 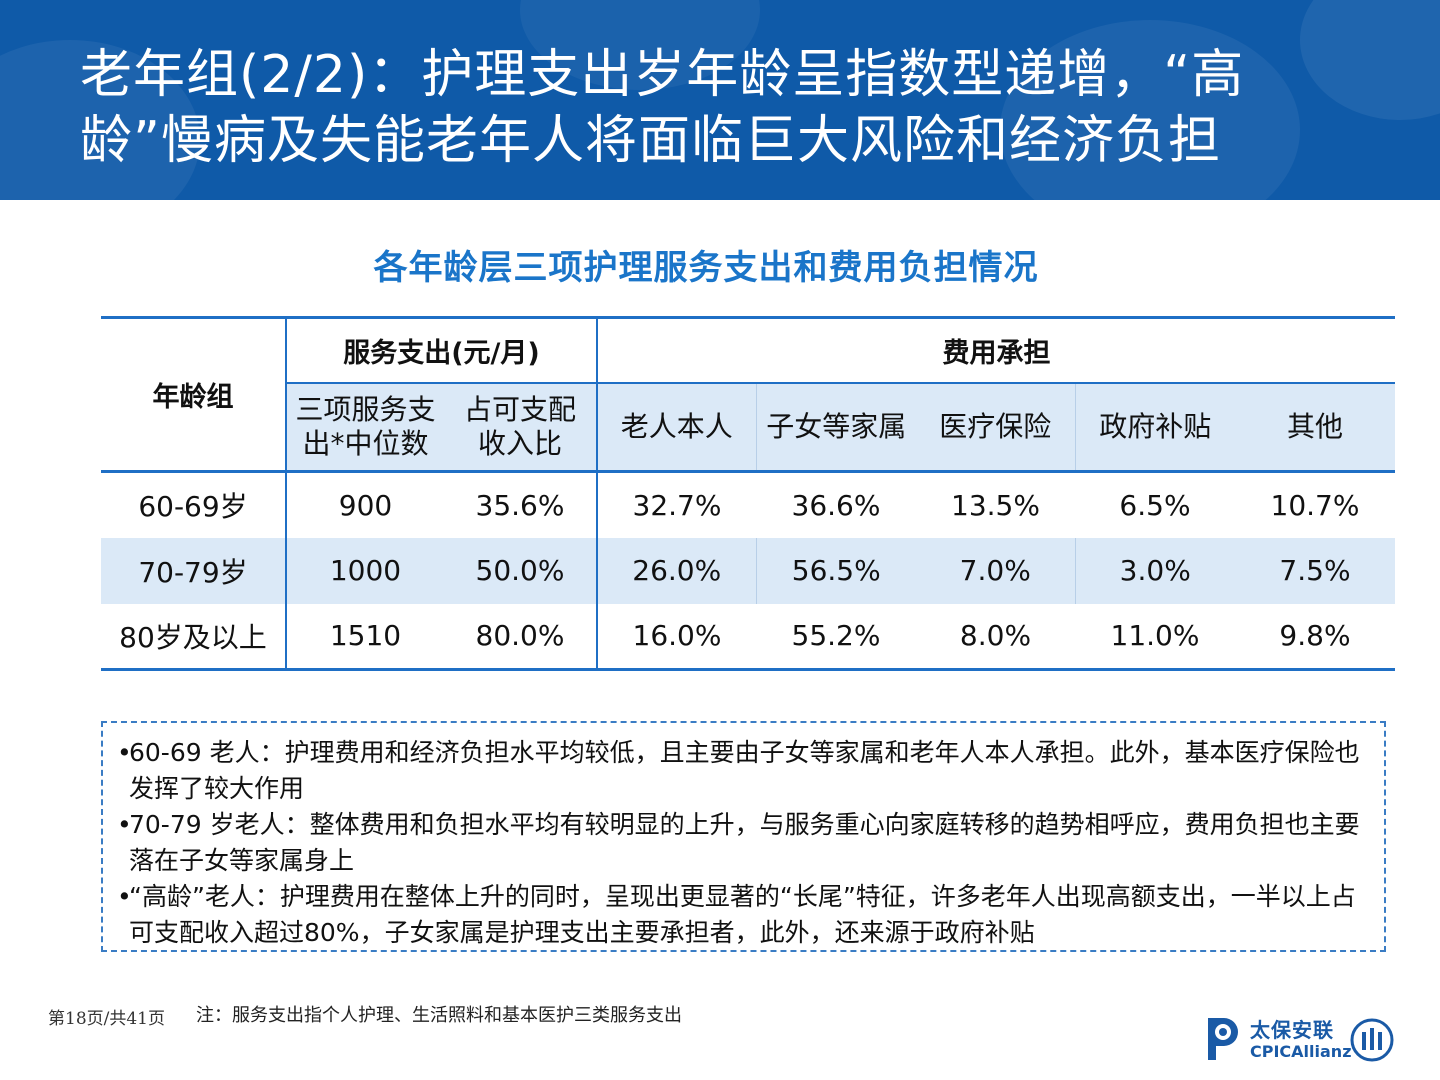 What do you see at coordinates (364, 504) in the screenshot?
I see `cell-median: 900` at bounding box center [364, 504].